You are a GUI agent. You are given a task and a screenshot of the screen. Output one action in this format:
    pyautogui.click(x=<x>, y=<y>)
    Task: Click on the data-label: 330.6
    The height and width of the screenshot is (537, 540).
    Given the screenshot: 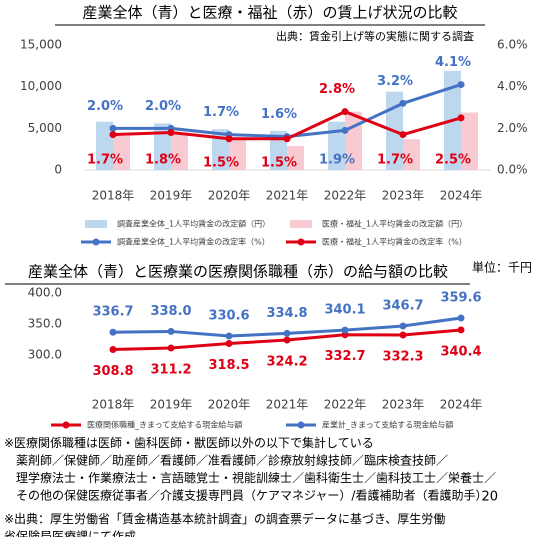 What is the action you would take?
    pyautogui.click(x=228, y=316)
    